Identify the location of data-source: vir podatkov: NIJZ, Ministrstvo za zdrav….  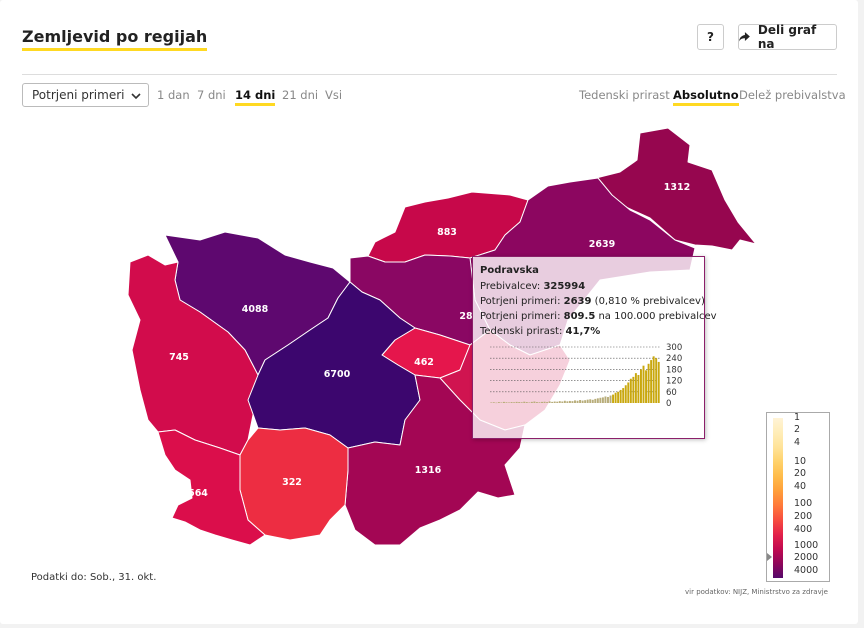
(756, 592).